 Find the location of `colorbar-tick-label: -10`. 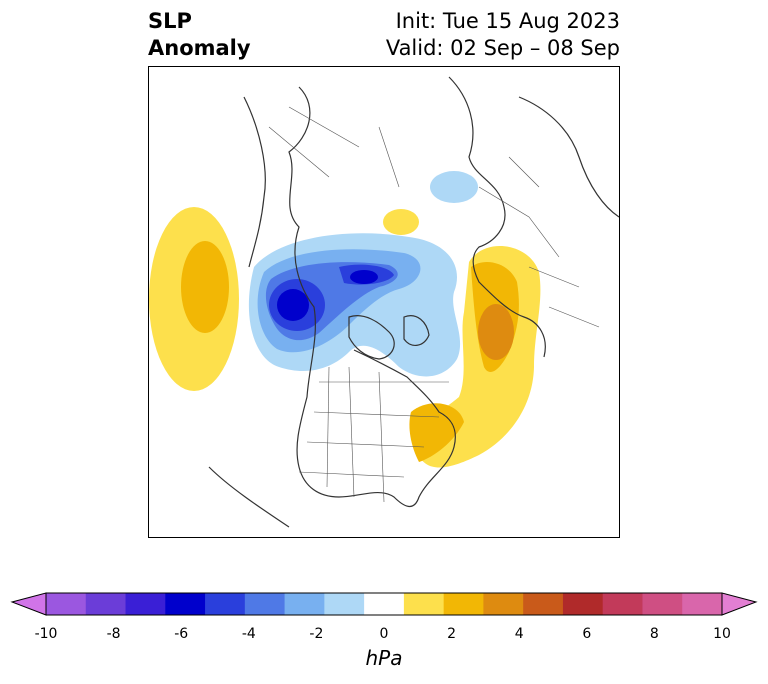

colorbar-tick-label: -10 is located at coordinates (46, 634).